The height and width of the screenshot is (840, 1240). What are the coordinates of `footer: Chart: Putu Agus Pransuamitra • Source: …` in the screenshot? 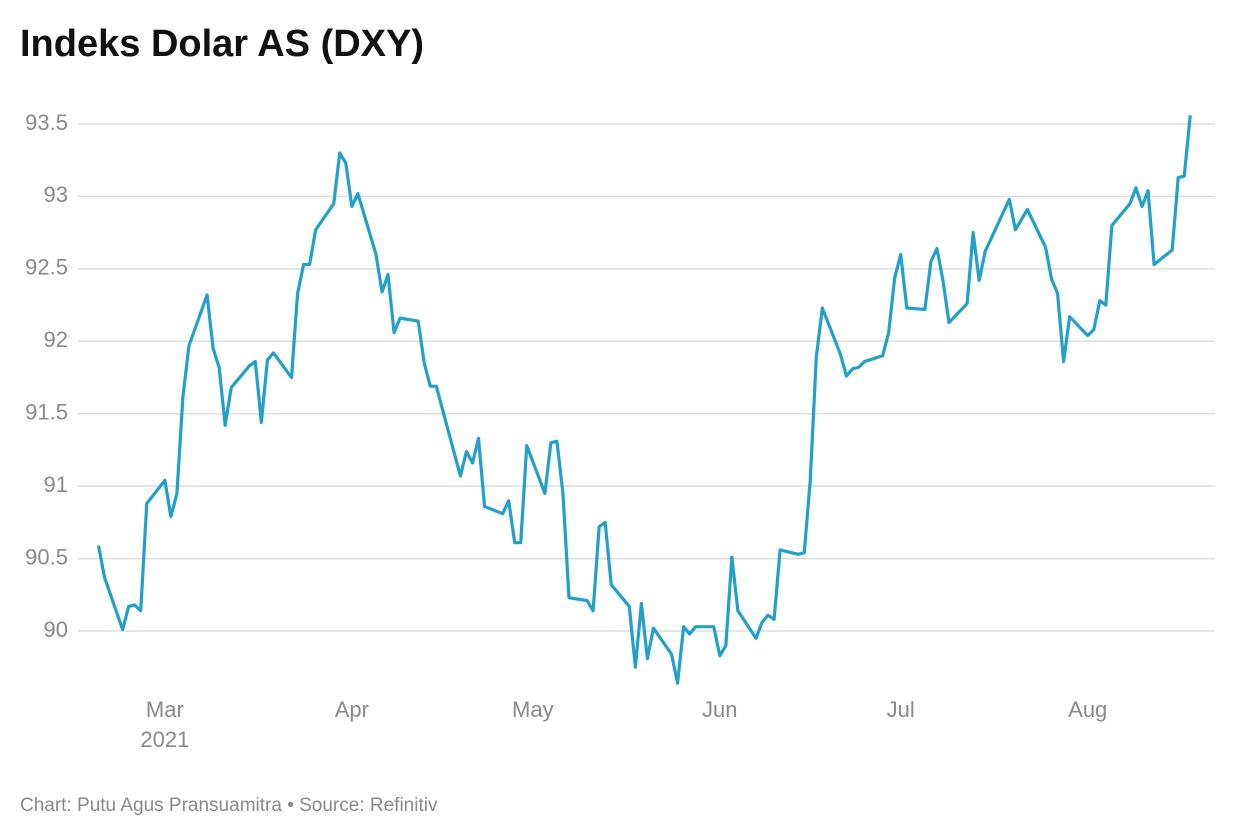 It's located at (229, 805).